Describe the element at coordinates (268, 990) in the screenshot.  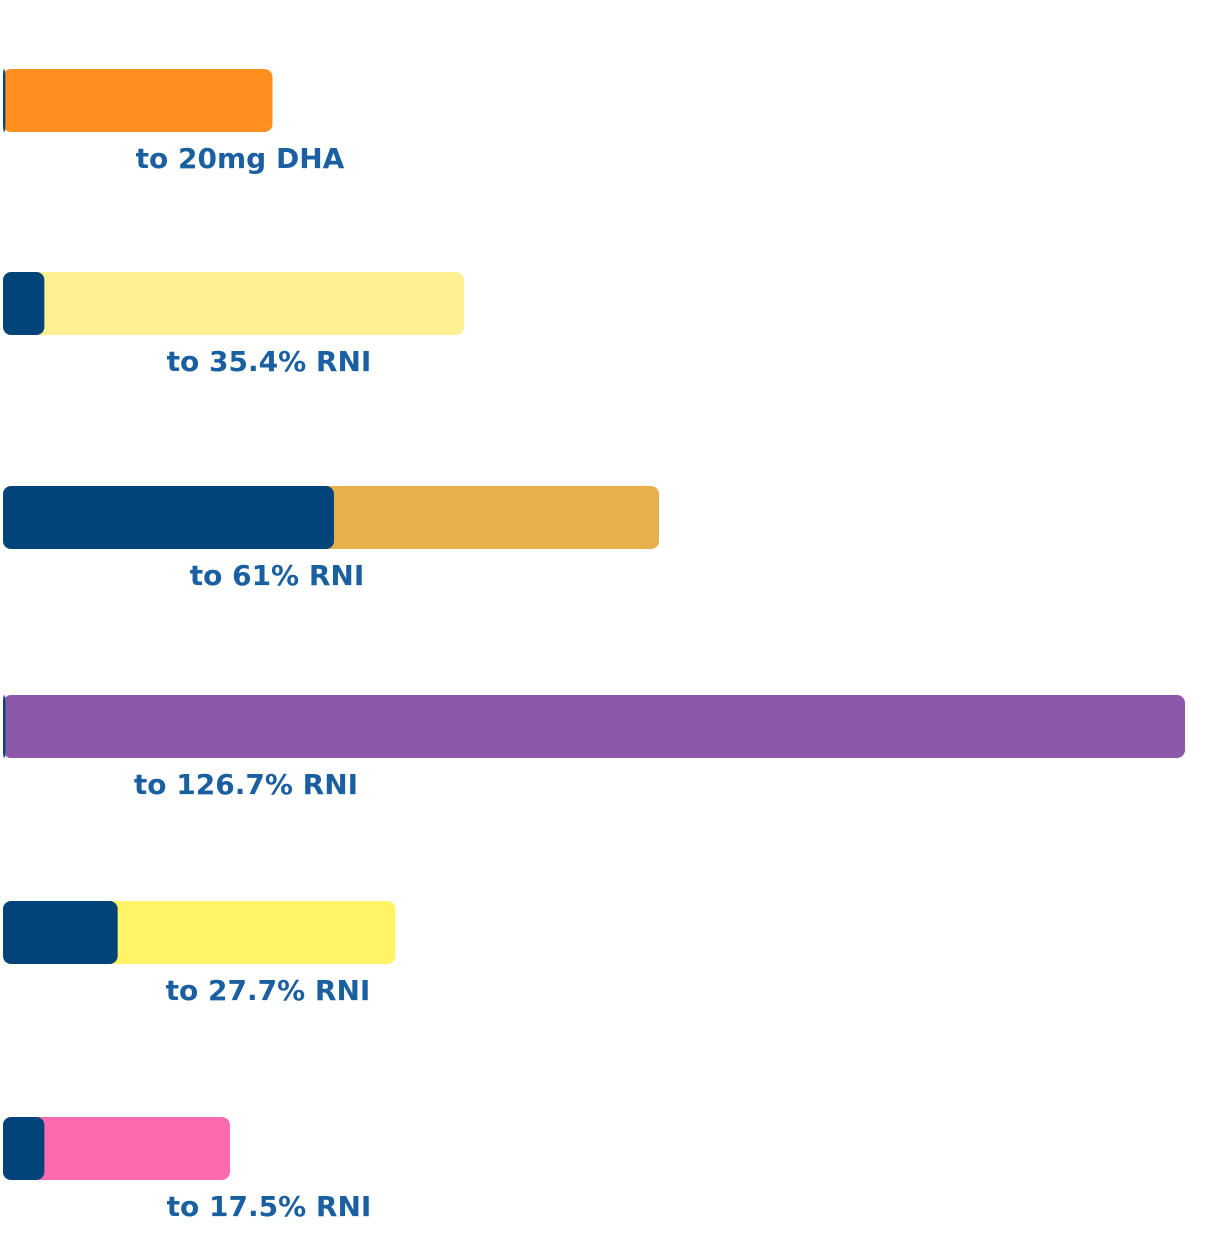
I see `bar-label: to 27.7% RNI` at that location.